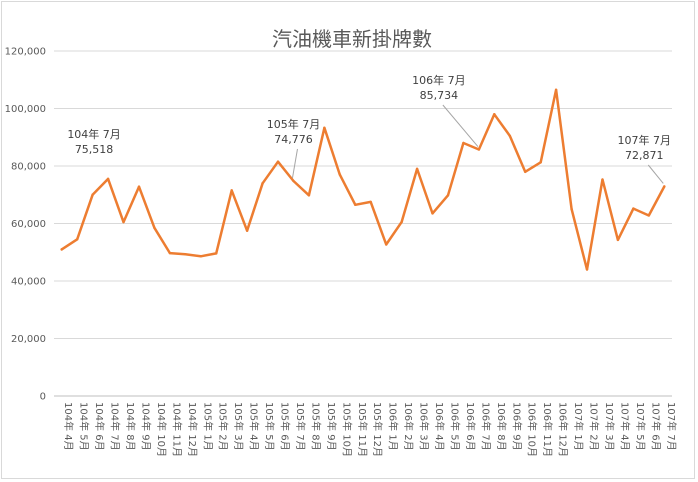  Describe the element at coordinates (254, 426) in the screenshot. I see `x-tick-label: 105年 4月` at that location.